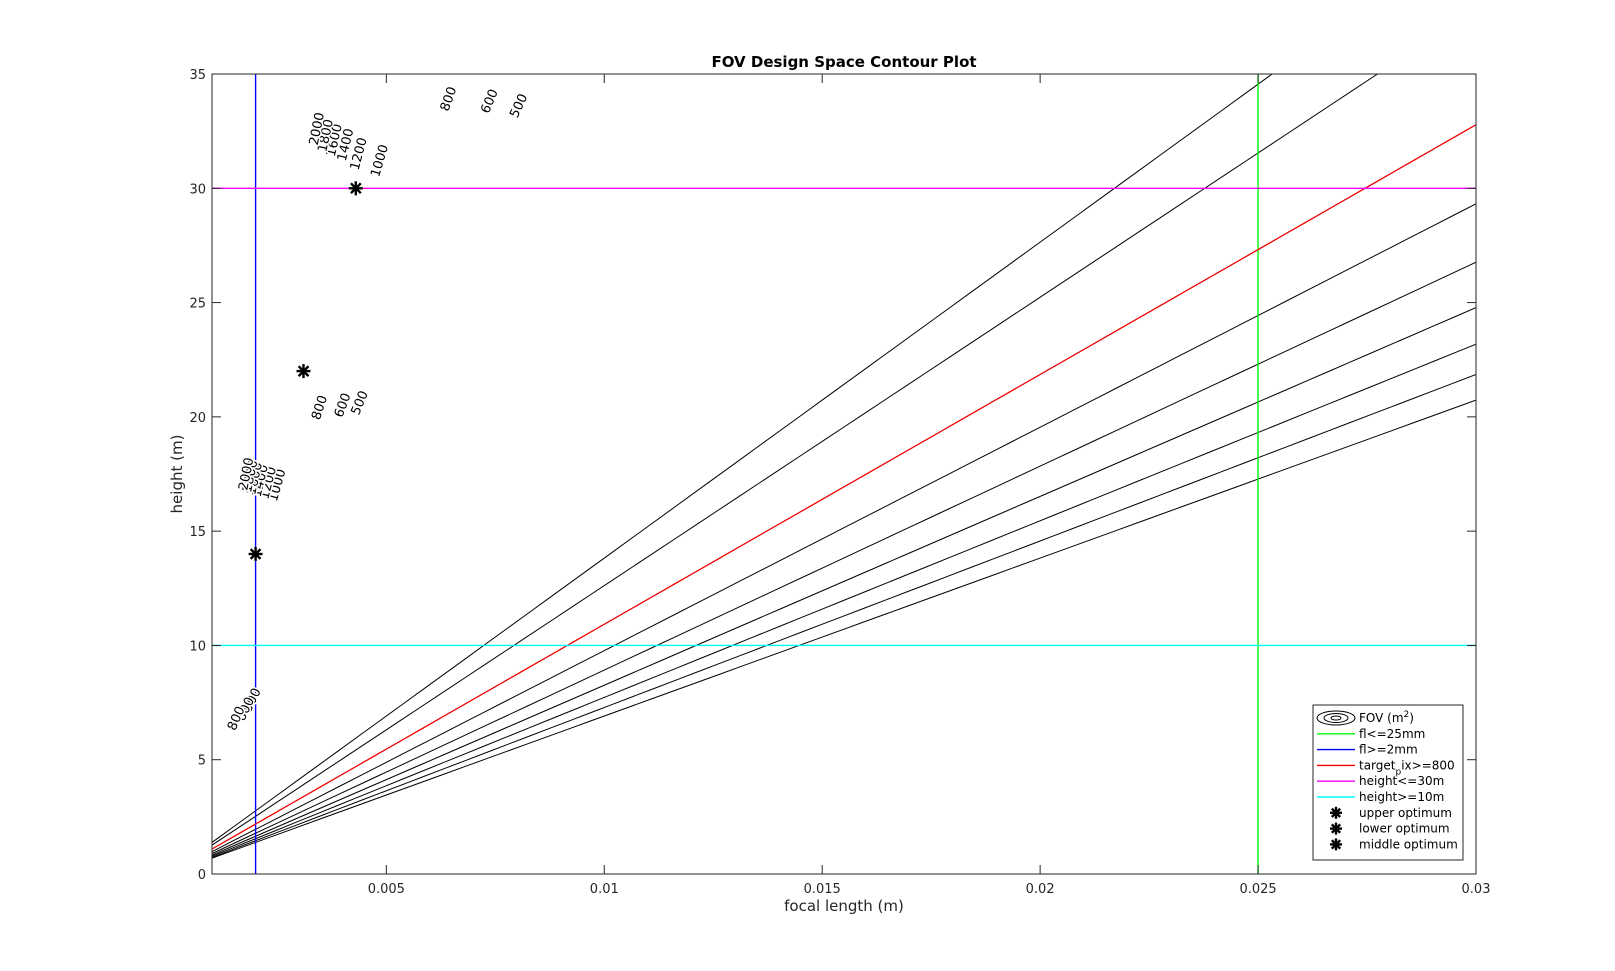  What do you see at coordinates (197, 189) in the screenshot?
I see `y-tick-label-7: 30` at bounding box center [197, 189].